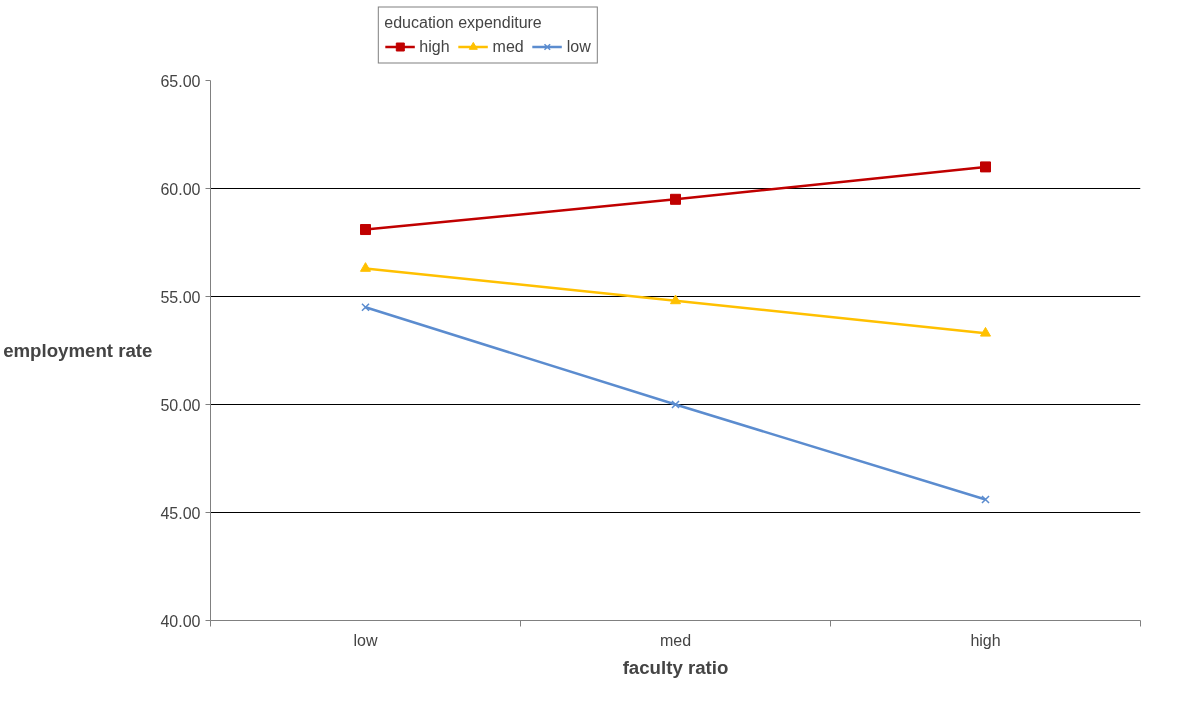 The height and width of the screenshot is (707, 1194). Describe the element at coordinates (180, 81) in the screenshot. I see `y-tick-label: 65.00` at that location.